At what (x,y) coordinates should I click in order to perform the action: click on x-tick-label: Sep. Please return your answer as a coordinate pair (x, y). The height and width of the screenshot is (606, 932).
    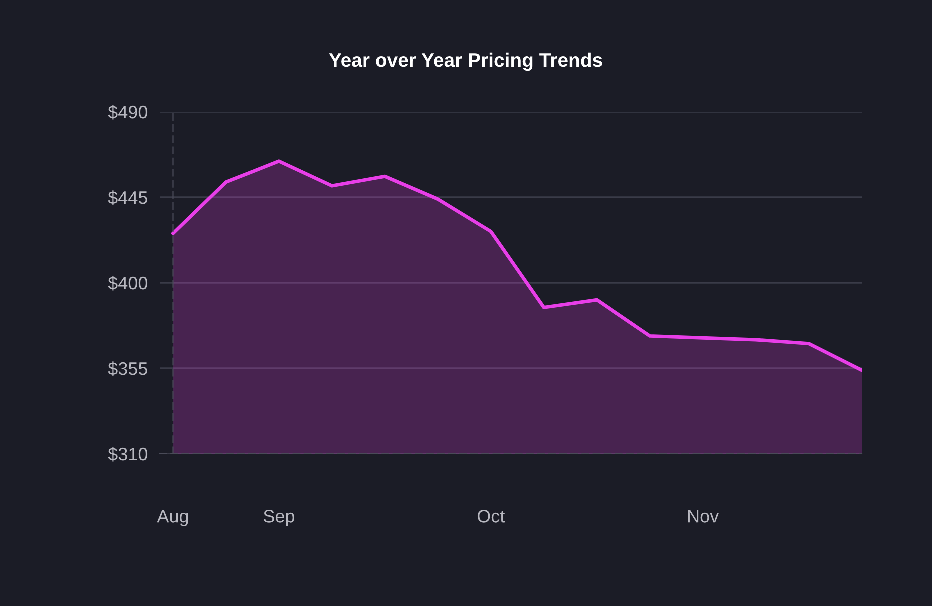
    Looking at the image, I should click on (279, 518).